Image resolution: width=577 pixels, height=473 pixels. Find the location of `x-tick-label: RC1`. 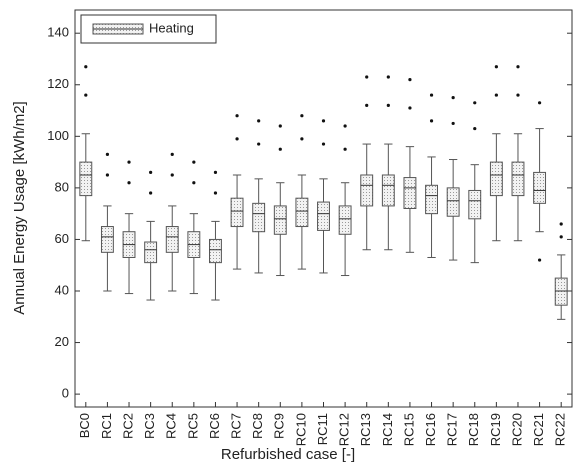

x-tick-label: RC1 is located at coordinates (106, 426).